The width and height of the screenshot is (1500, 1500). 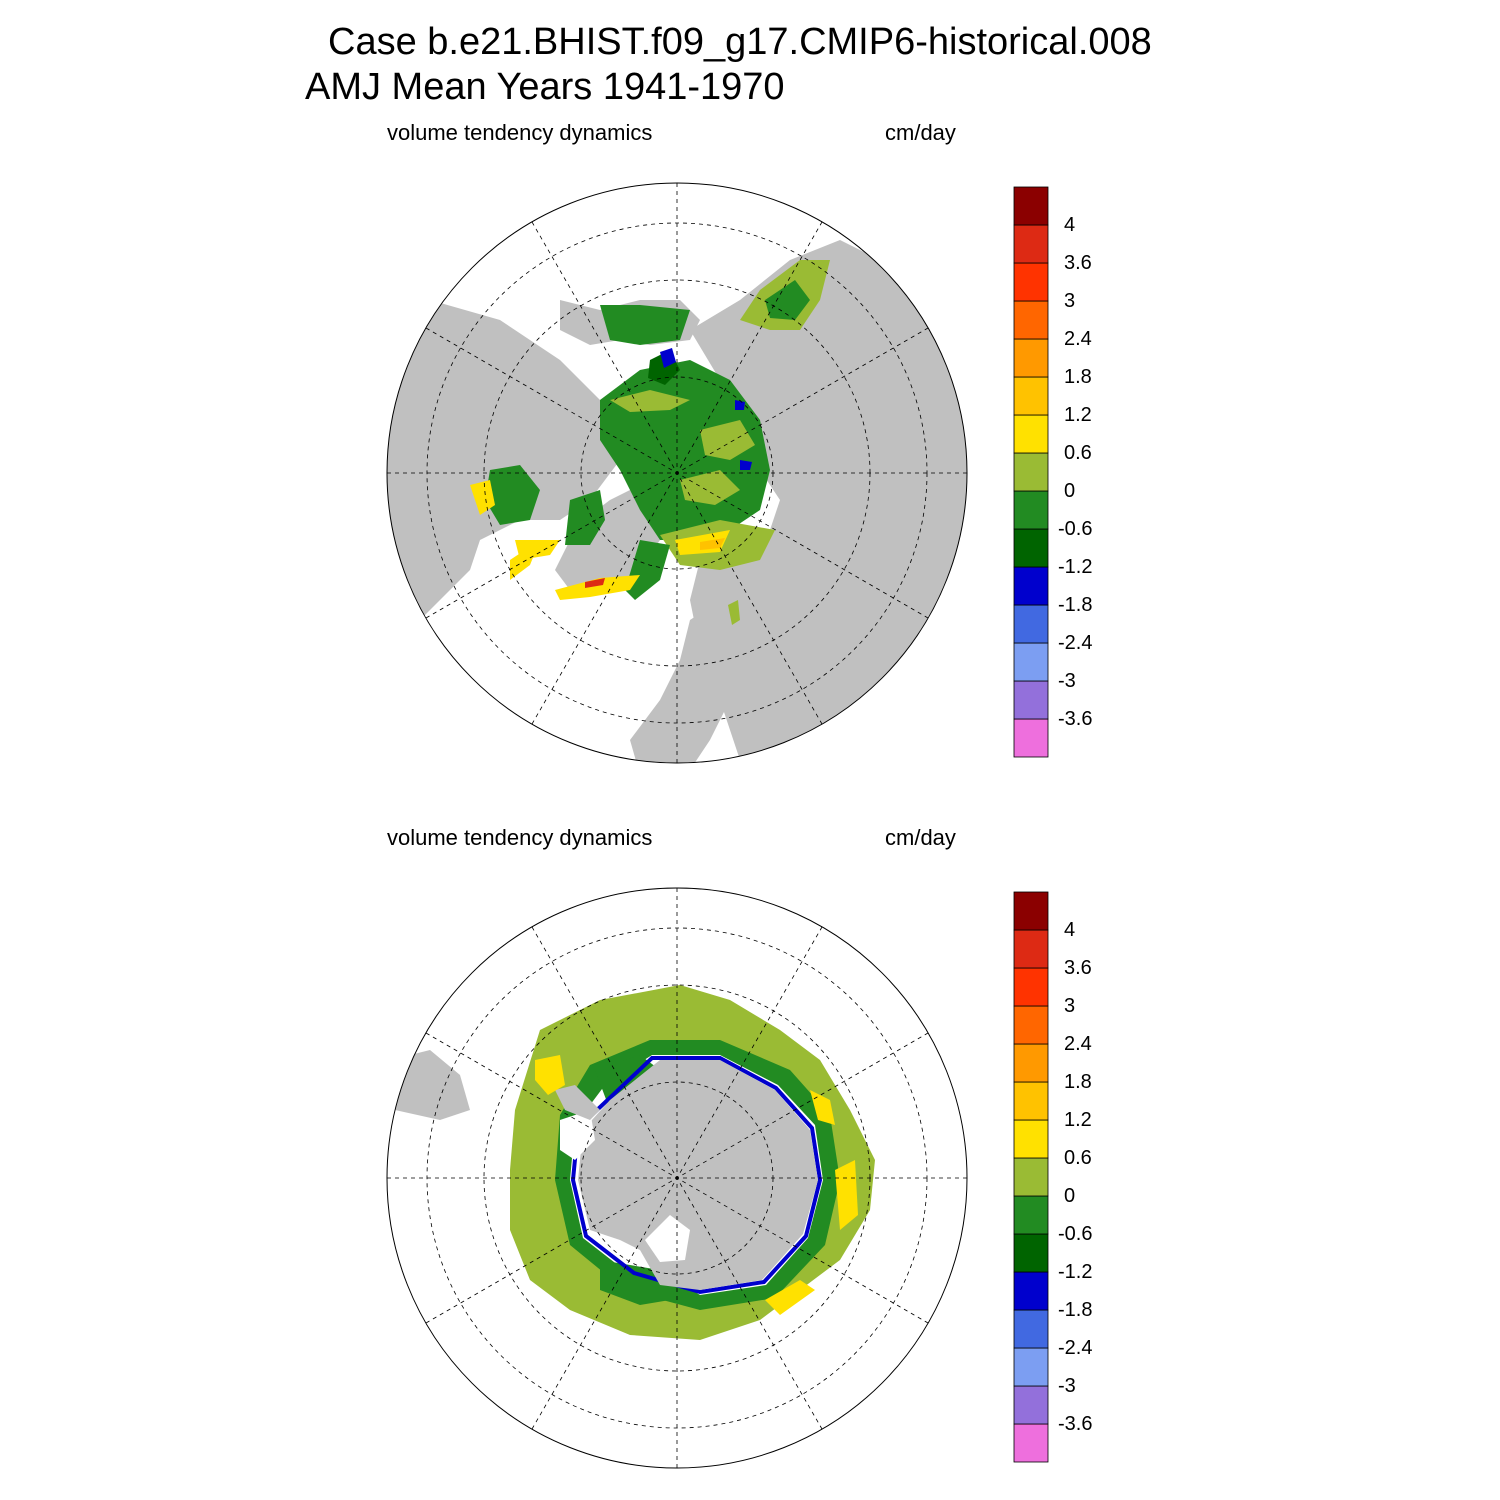 What do you see at coordinates (430, 1085) in the screenshot?
I see `south-land-south-america` at bounding box center [430, 1085].